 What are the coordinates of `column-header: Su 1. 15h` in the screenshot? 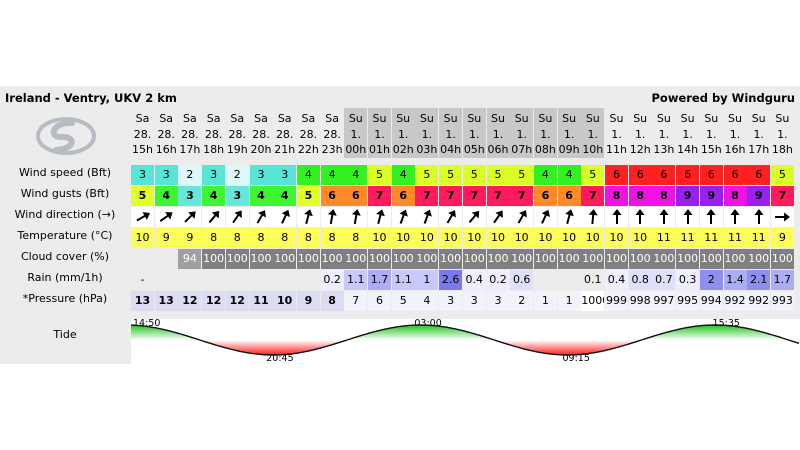 It's located at (711, 133).